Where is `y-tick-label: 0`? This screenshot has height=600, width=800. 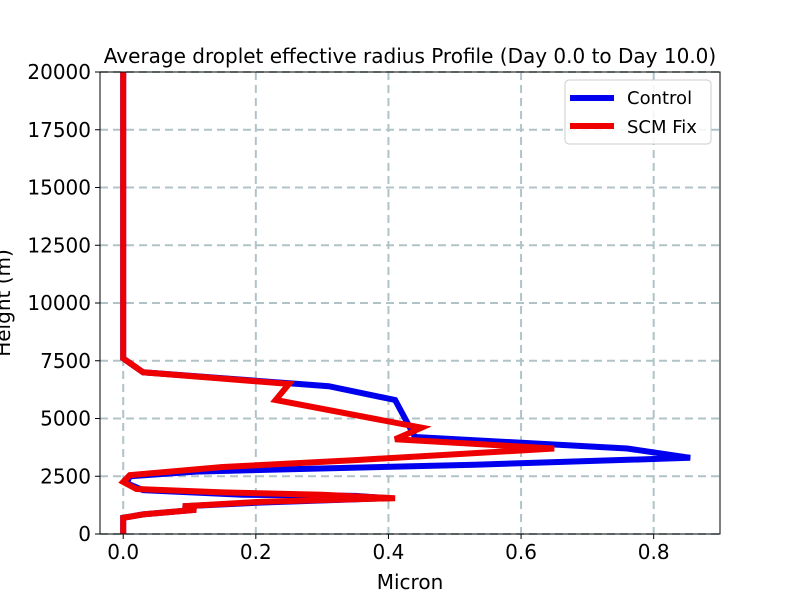
y-tick-label: 0 is located at coordinates (84, 534).